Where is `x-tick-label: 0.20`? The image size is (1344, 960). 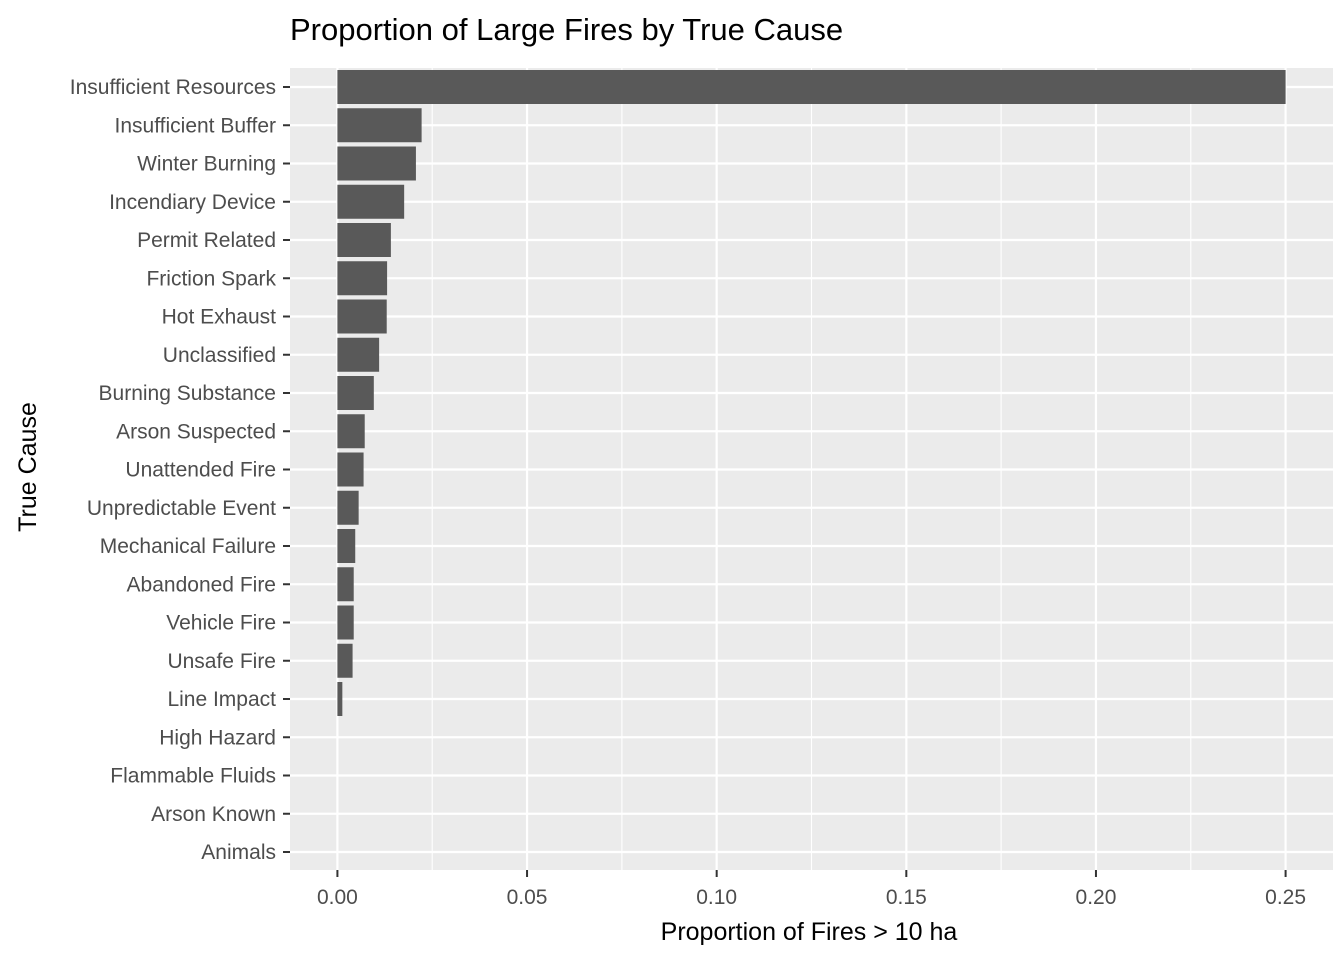
x-tick-label: 0.20 is located at coordinates (1096, 897).